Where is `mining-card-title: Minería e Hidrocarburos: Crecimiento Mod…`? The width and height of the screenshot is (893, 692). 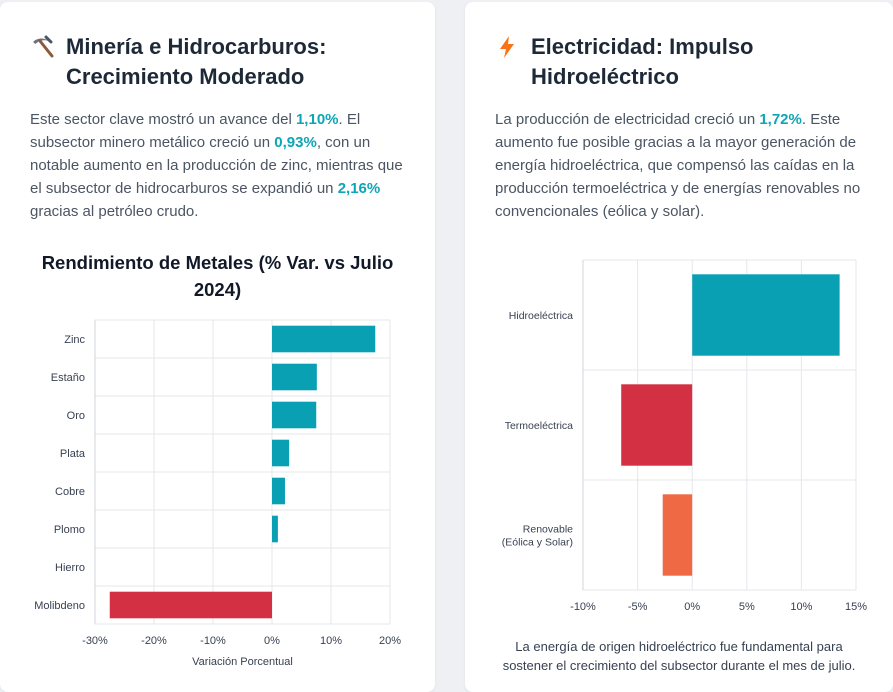 mining-card-title: Minería e Hidrocarburos: Crecimiento Mod… is located at coordinates (217, 62).